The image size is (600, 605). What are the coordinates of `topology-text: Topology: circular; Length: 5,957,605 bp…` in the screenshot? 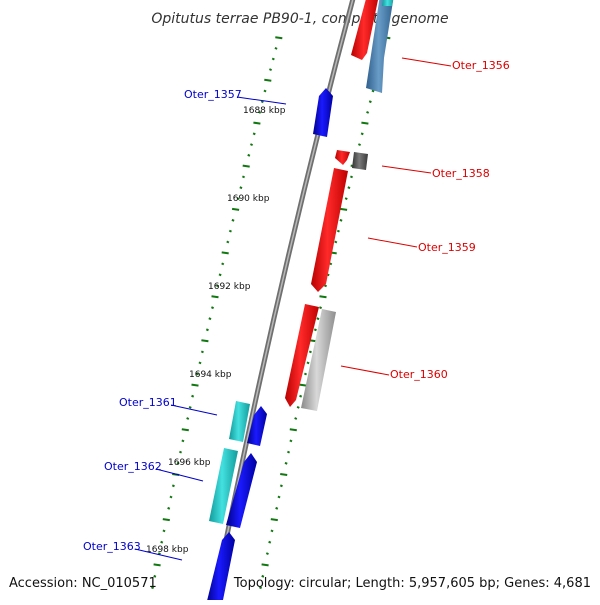 It's located at (412, 583).